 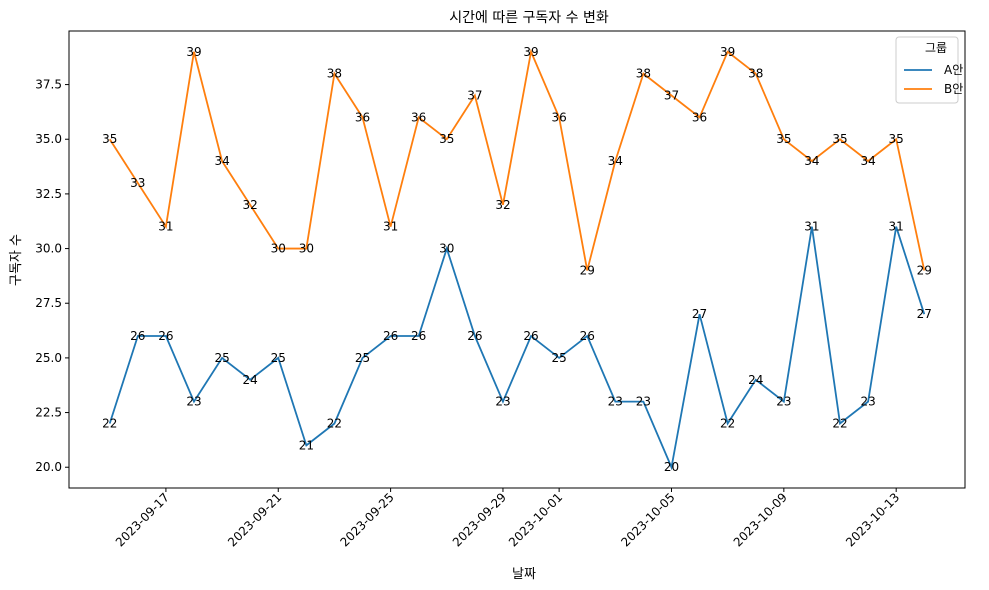 What do you see at coordinates (48, 249) in the screenshot?
I see `y-tick-label: 30.0` at bounding box center [48, 249].